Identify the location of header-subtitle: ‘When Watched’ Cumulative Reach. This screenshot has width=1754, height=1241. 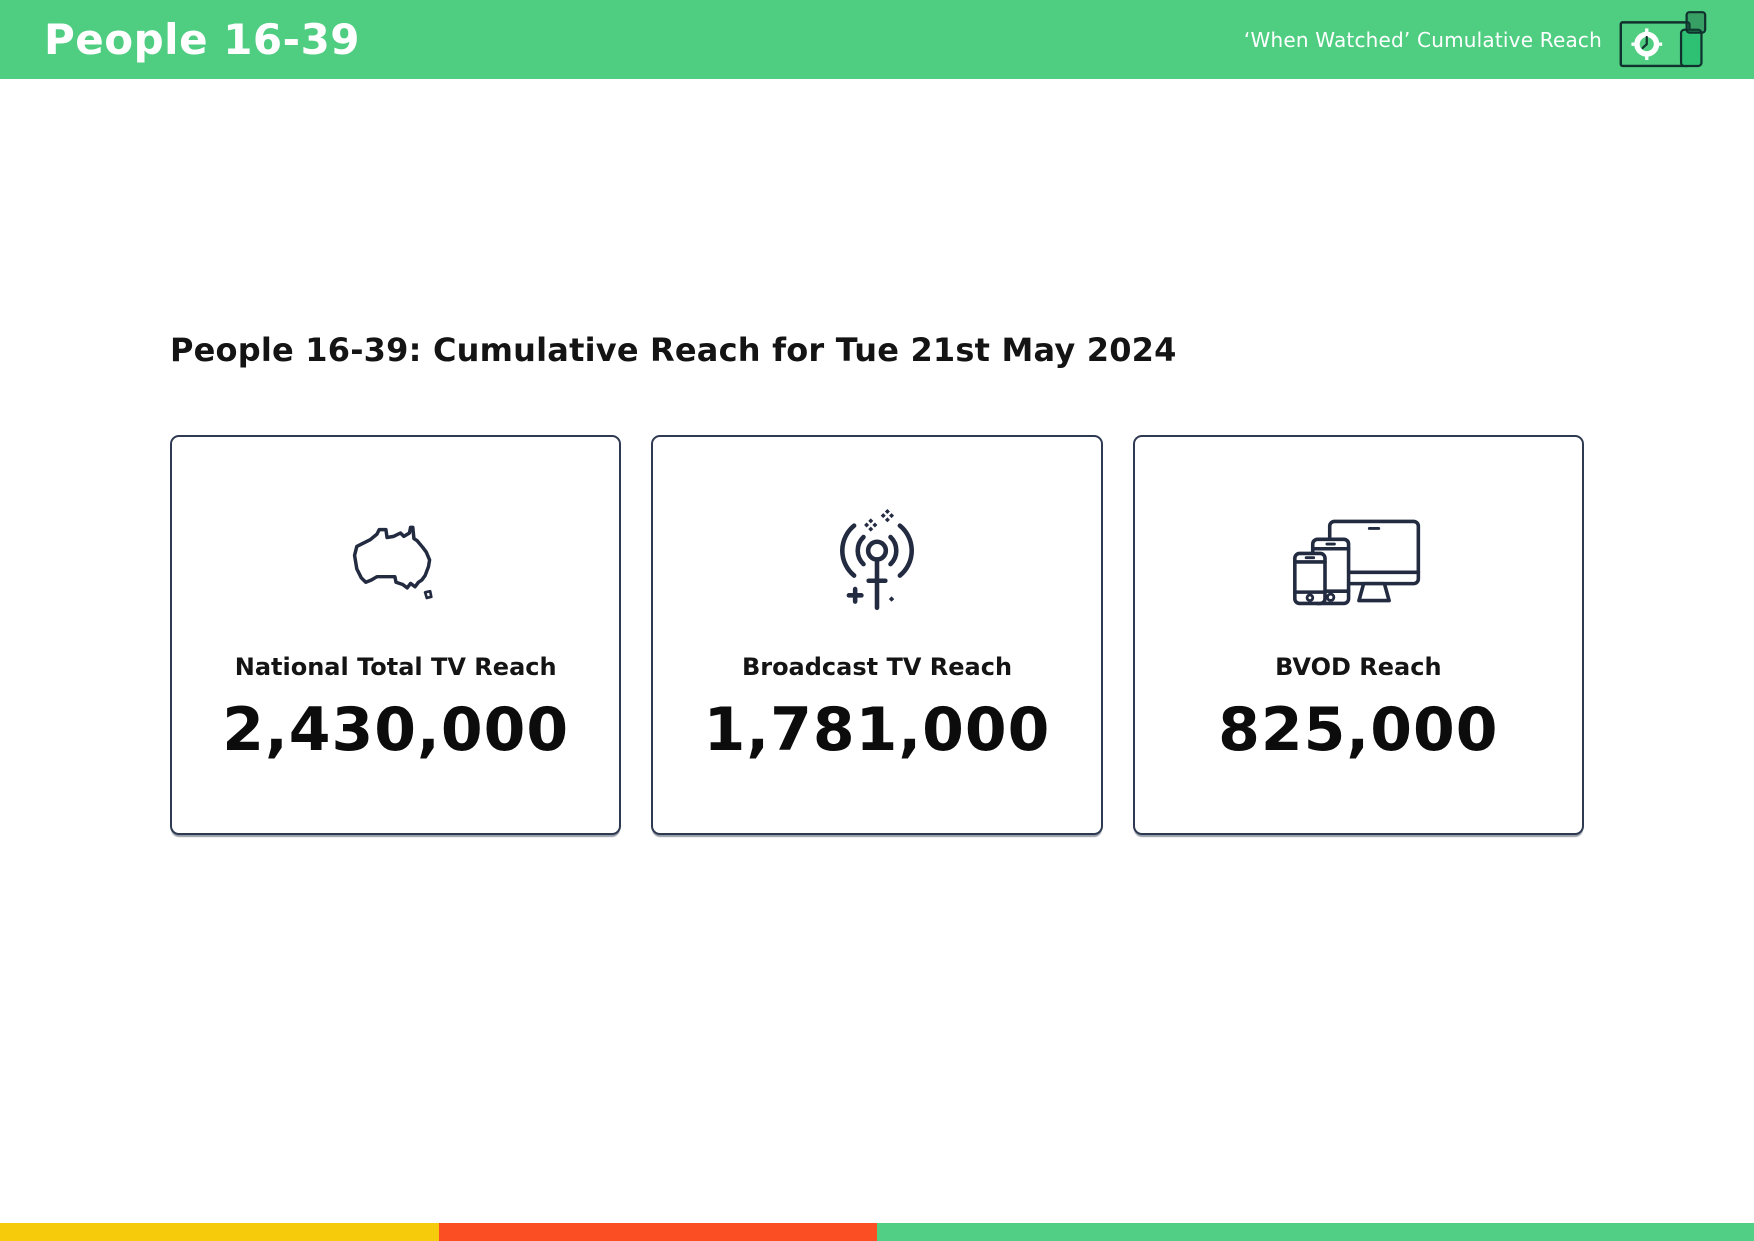
(1422, 39).